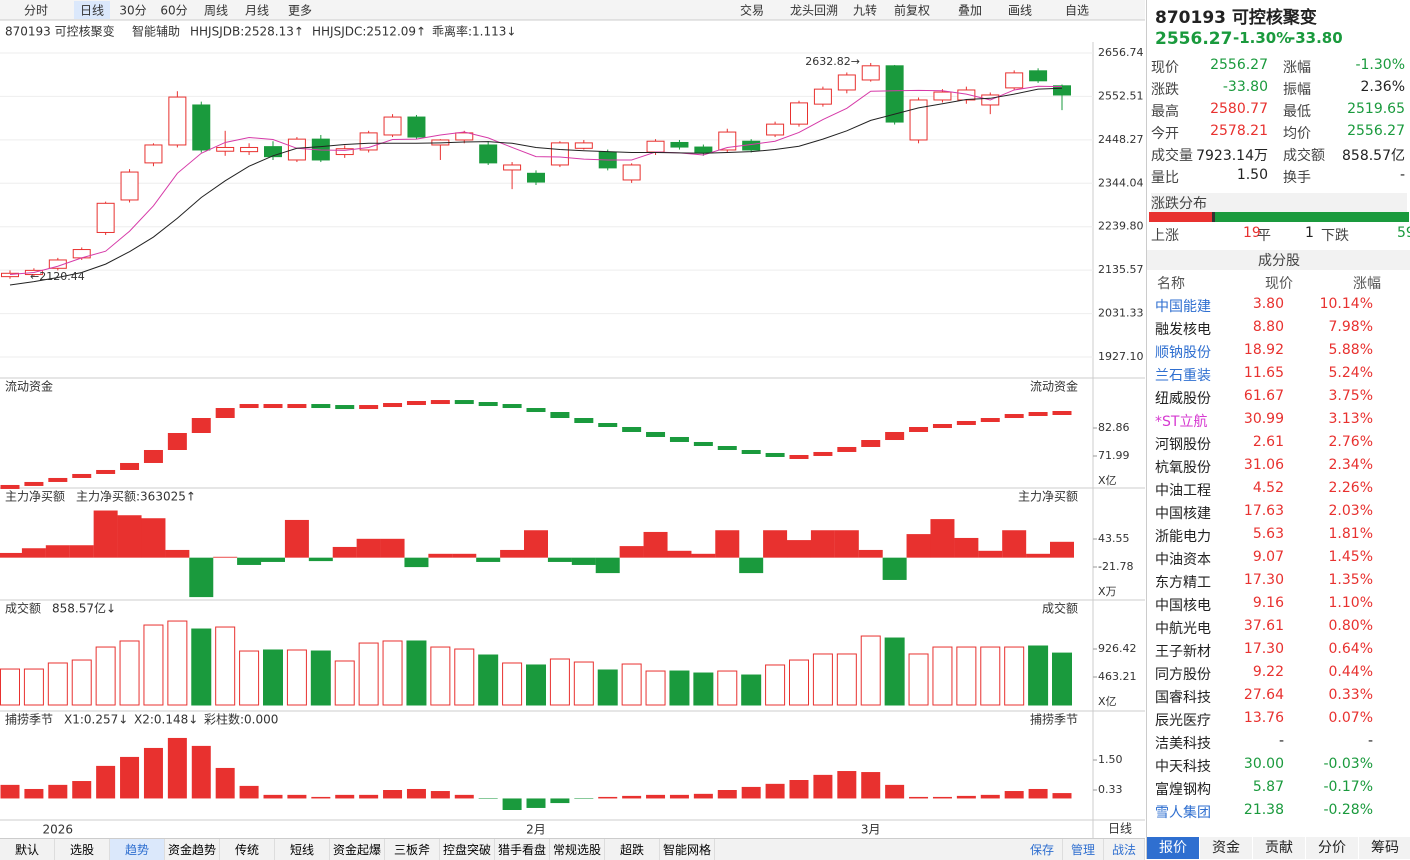 The width and height of the screenshot is (1410, 860). I want to click on period-tab: 日线, so click(92, 11).